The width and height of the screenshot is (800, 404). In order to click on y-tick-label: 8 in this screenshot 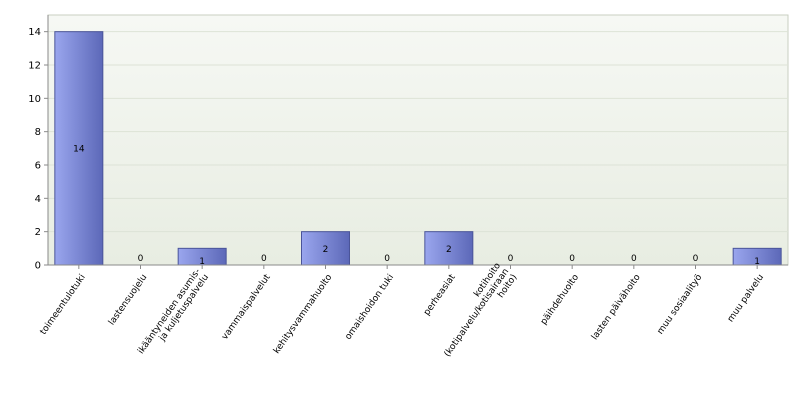, I will do `click(38, 132)`.